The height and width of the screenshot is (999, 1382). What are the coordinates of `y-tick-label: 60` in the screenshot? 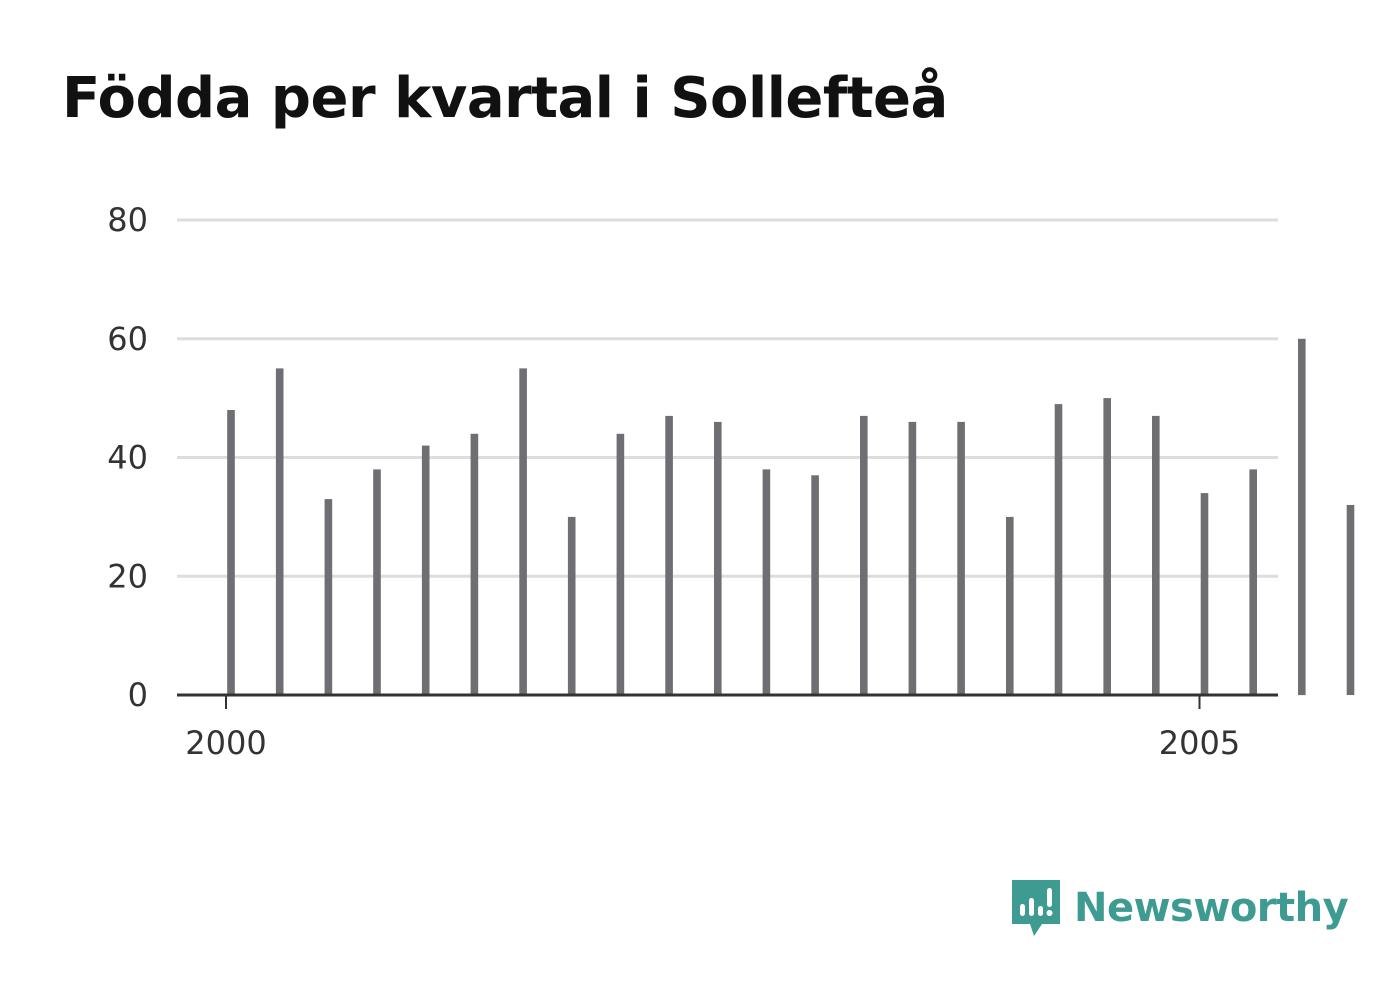 It's located at (127, 339).